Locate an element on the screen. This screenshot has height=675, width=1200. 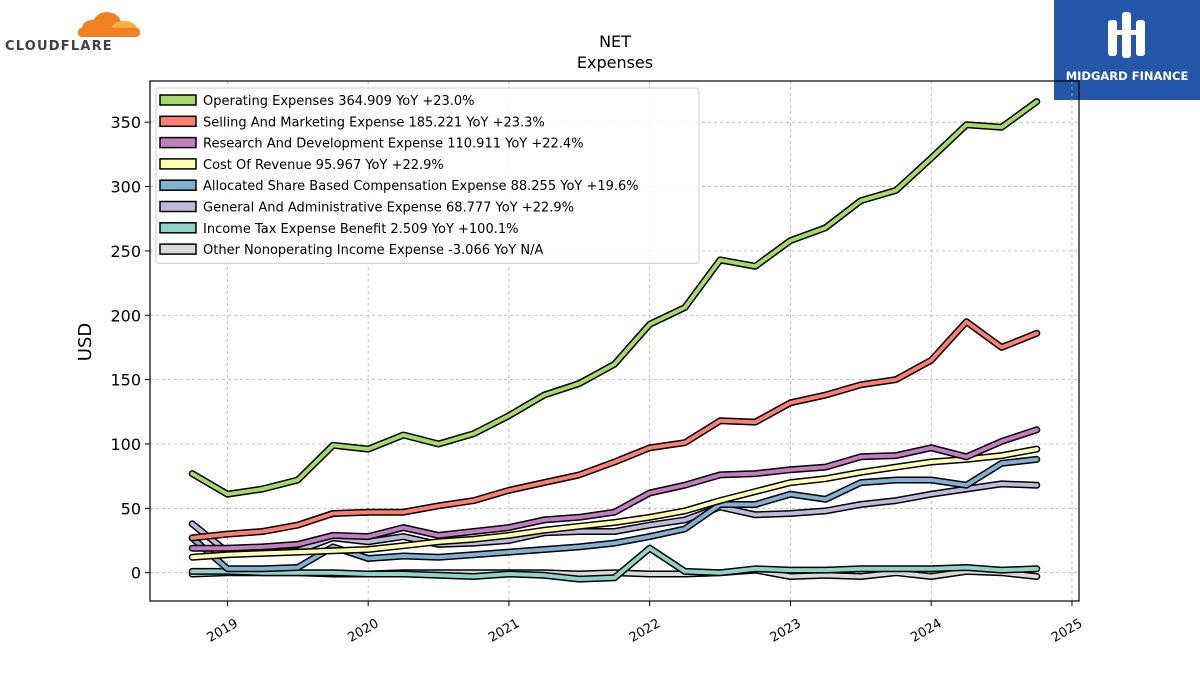
series-cost-of-revenue is located at coordinates (614, 503).